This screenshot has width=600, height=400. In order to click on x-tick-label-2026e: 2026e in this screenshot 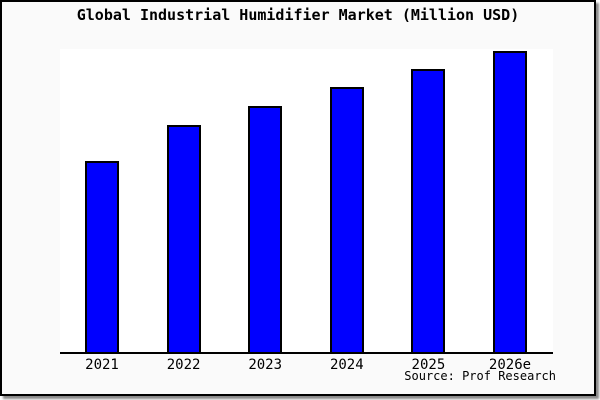, I will do `click(510, 365)`.